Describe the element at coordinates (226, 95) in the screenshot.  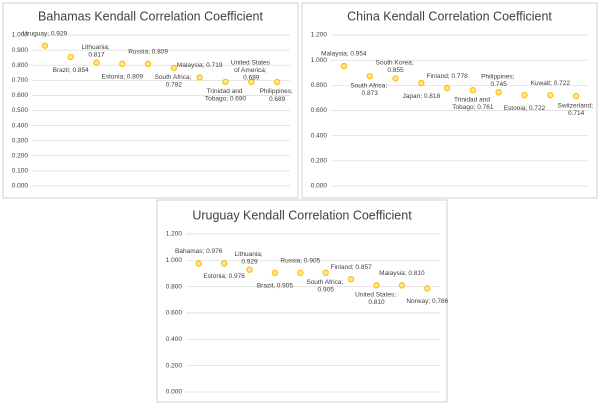
I see `data-label: Trinidad and Tobago; 0.690` at that location.